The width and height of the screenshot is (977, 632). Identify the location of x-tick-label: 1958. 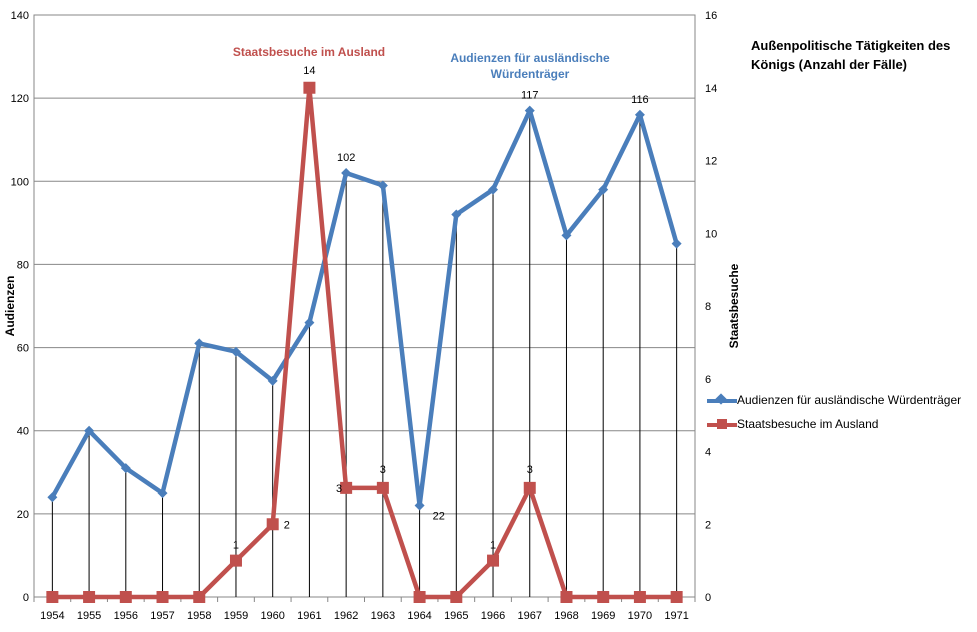
(199, 616).